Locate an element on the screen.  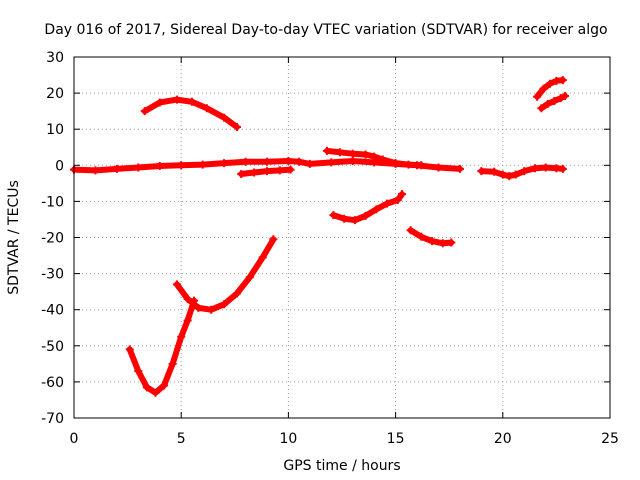
y-tick-label: -40 is located at coordinates (52, 311).